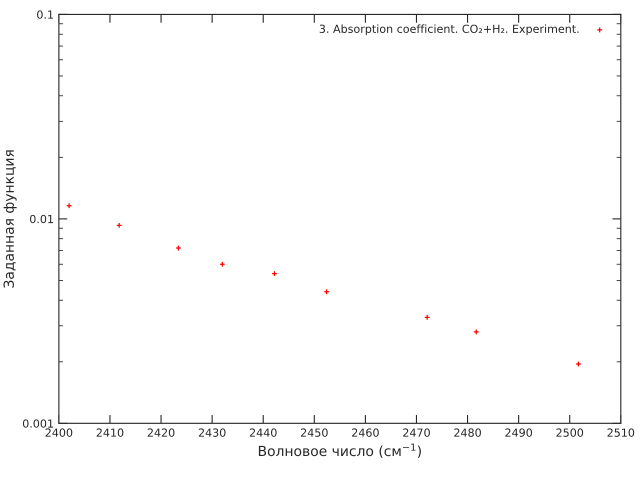 This screenshot has height=480, width=640. I want to click on x-tick-label: 2420, so click(161, 432).